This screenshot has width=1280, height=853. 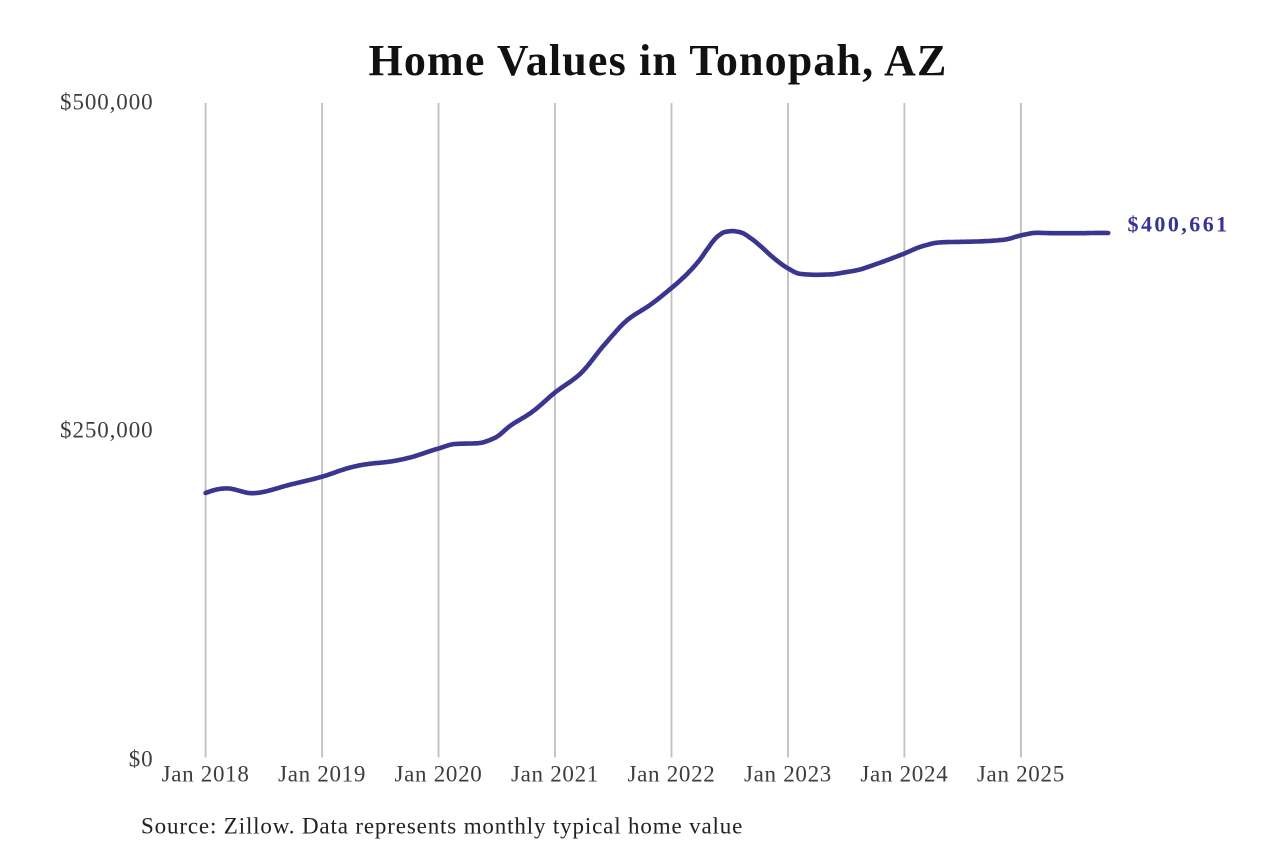 I want to click on svg-text: Home Values in Tonopah, AZ, so click(x=658, y=60).